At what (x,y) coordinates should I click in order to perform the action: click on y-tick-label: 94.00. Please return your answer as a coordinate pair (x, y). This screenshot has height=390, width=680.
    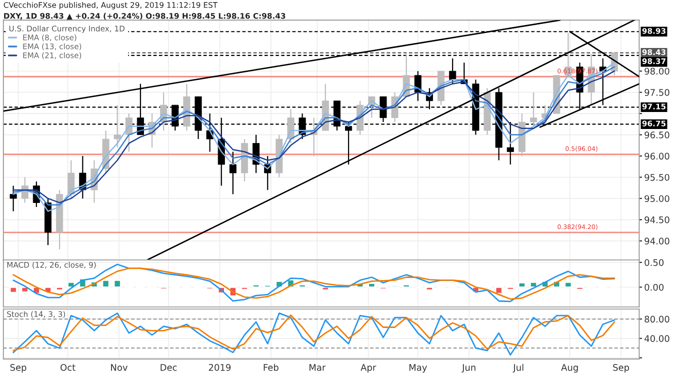
    Looking at the image, I should click on (657, 241).